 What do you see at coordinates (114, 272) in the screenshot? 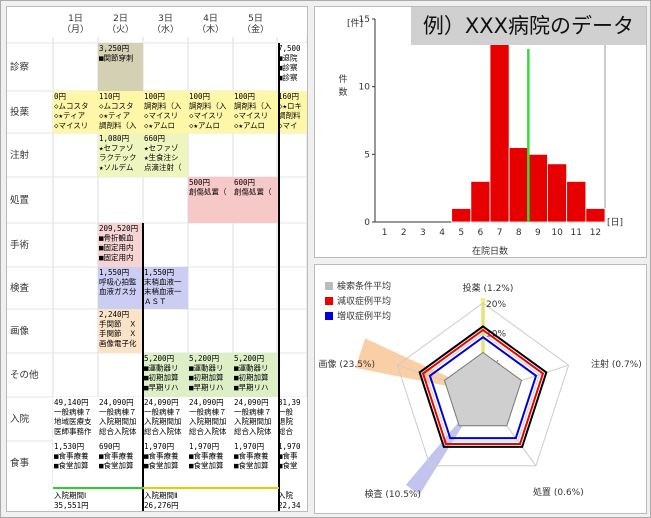
I see `cell-line: 1,550円` at bounding box center [114, 272].